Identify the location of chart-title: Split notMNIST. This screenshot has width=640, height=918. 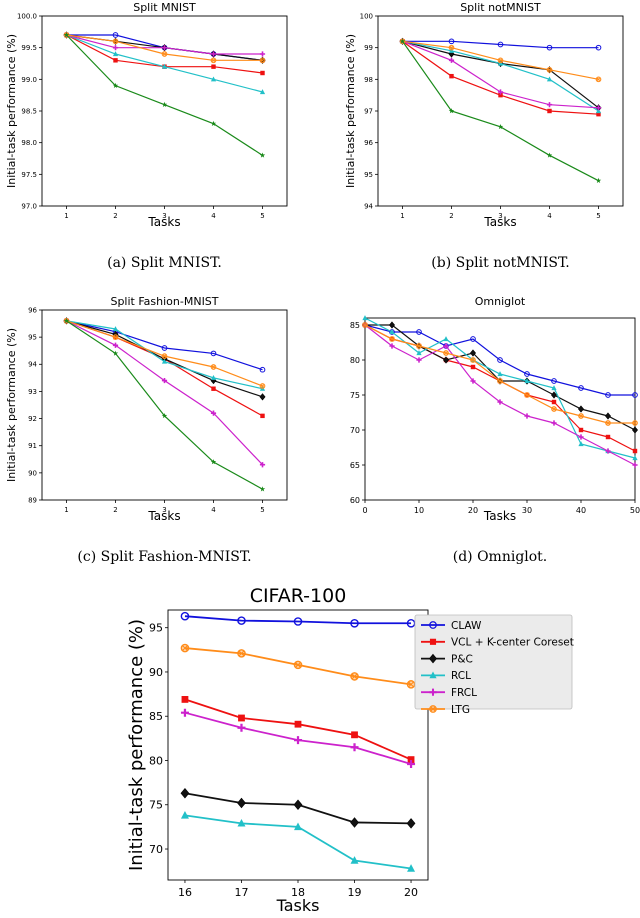
(500, 7).